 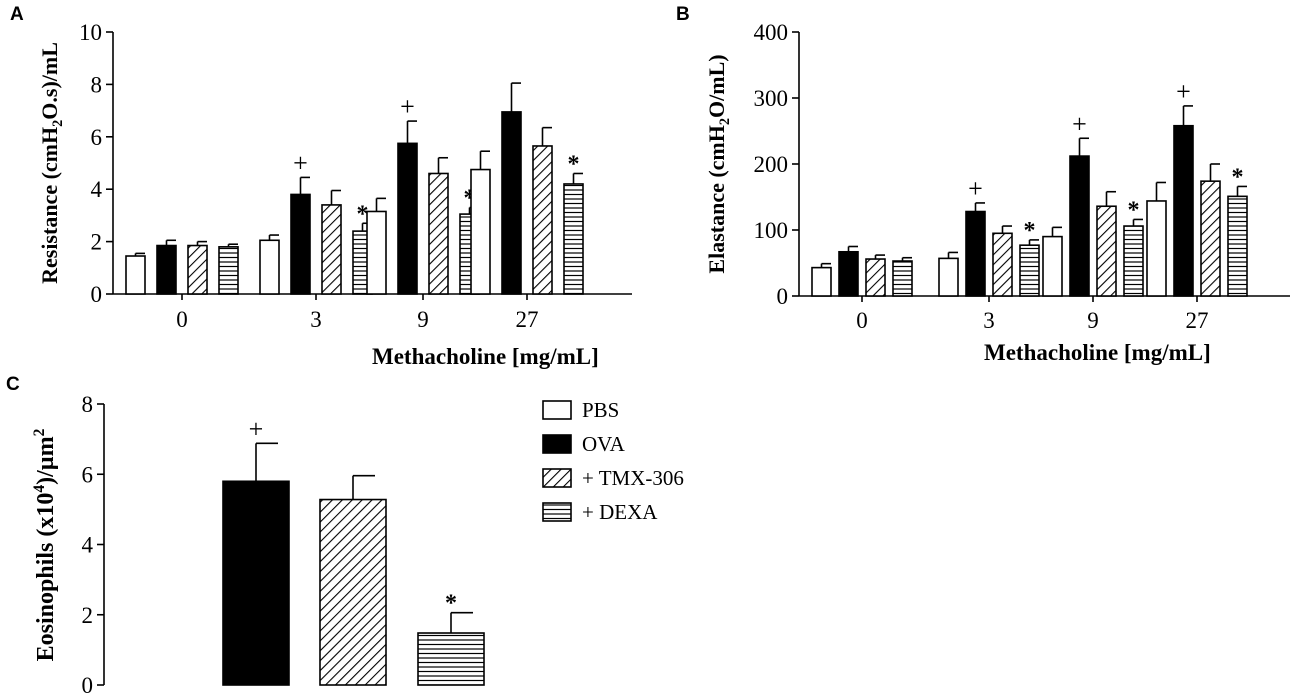 What do you see at coordinates (17, 14) in the screenshot?
I see `panel-letter: A` at bounding box center [17, 14].